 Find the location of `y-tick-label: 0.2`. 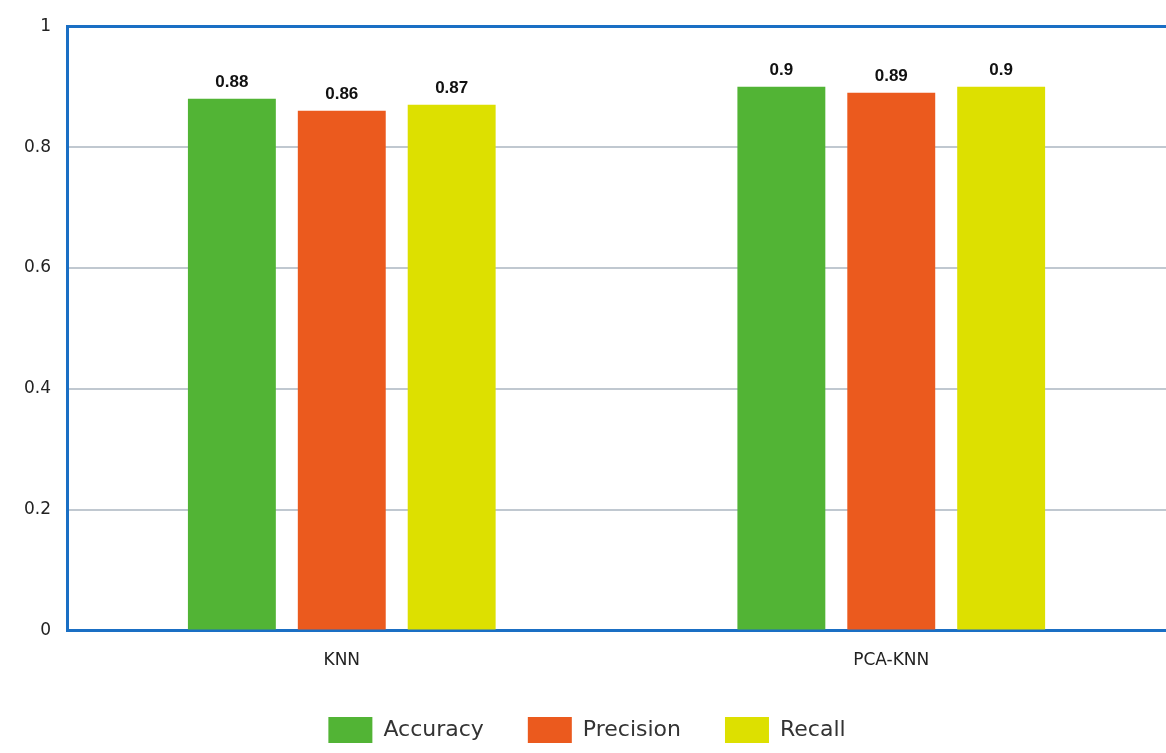

y-tick-label: 0.2 is located at coordinates (37, 508).